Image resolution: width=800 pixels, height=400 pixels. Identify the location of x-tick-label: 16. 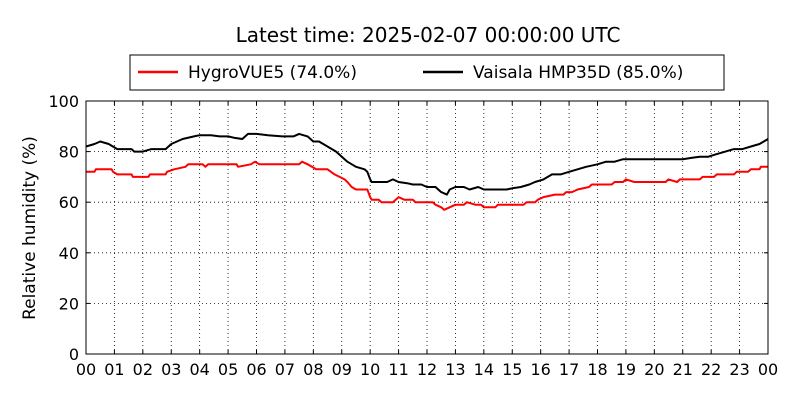
(540, 369).